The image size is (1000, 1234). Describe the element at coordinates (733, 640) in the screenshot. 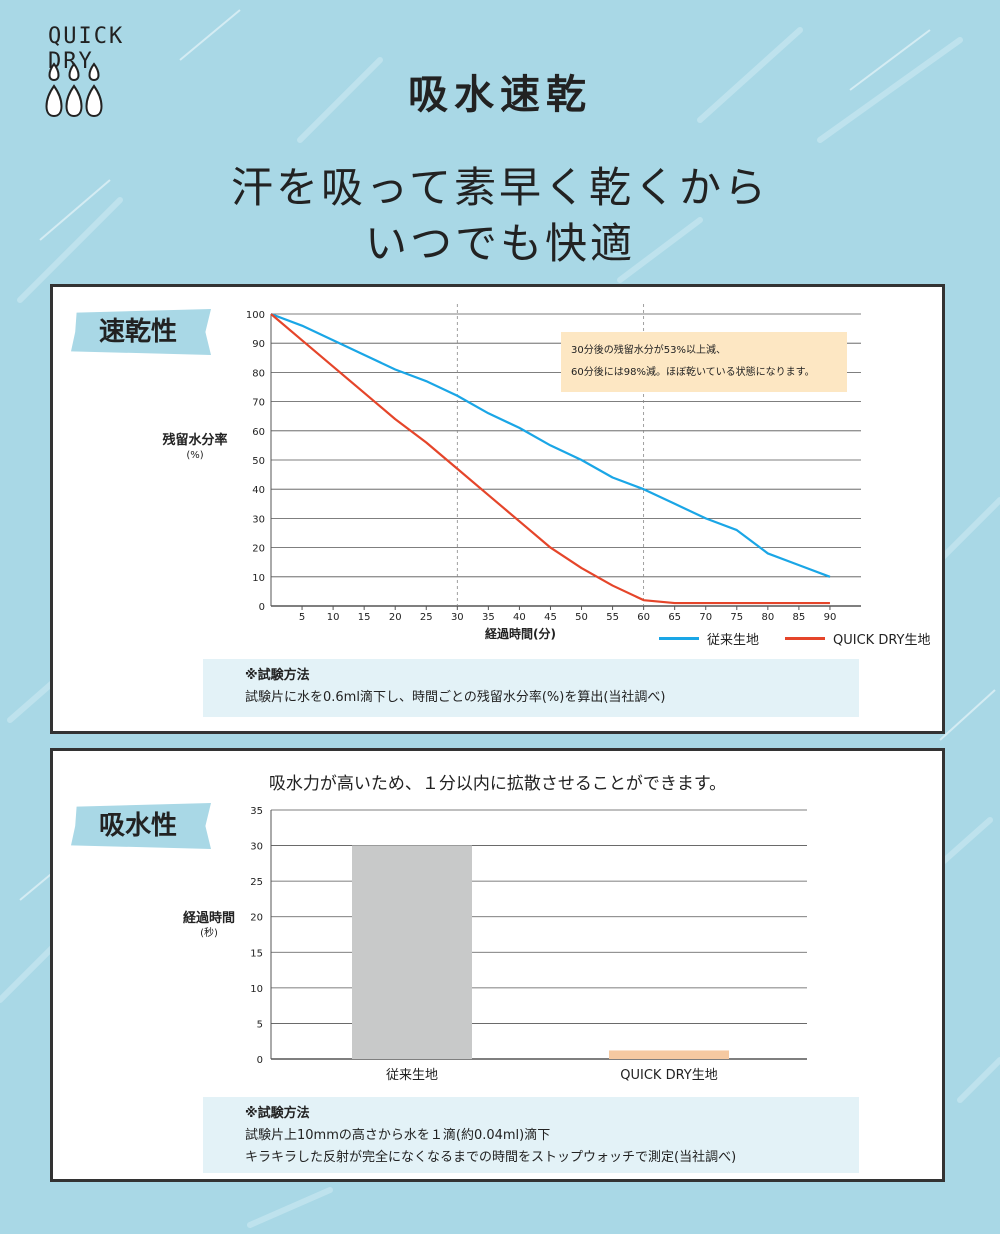

I see `legend-label-conventional: 従来生地` at that location.